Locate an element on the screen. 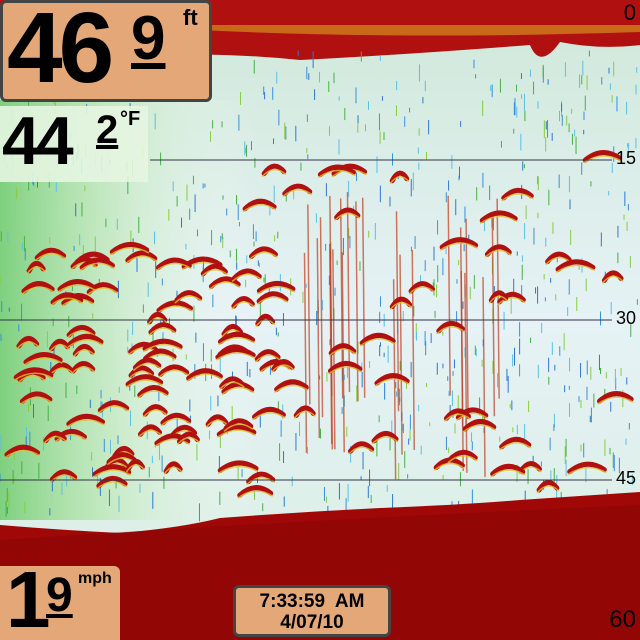 This screenshot has height=640, width=640. temperature-tenth: 2 is located at coordinates (107, 130).